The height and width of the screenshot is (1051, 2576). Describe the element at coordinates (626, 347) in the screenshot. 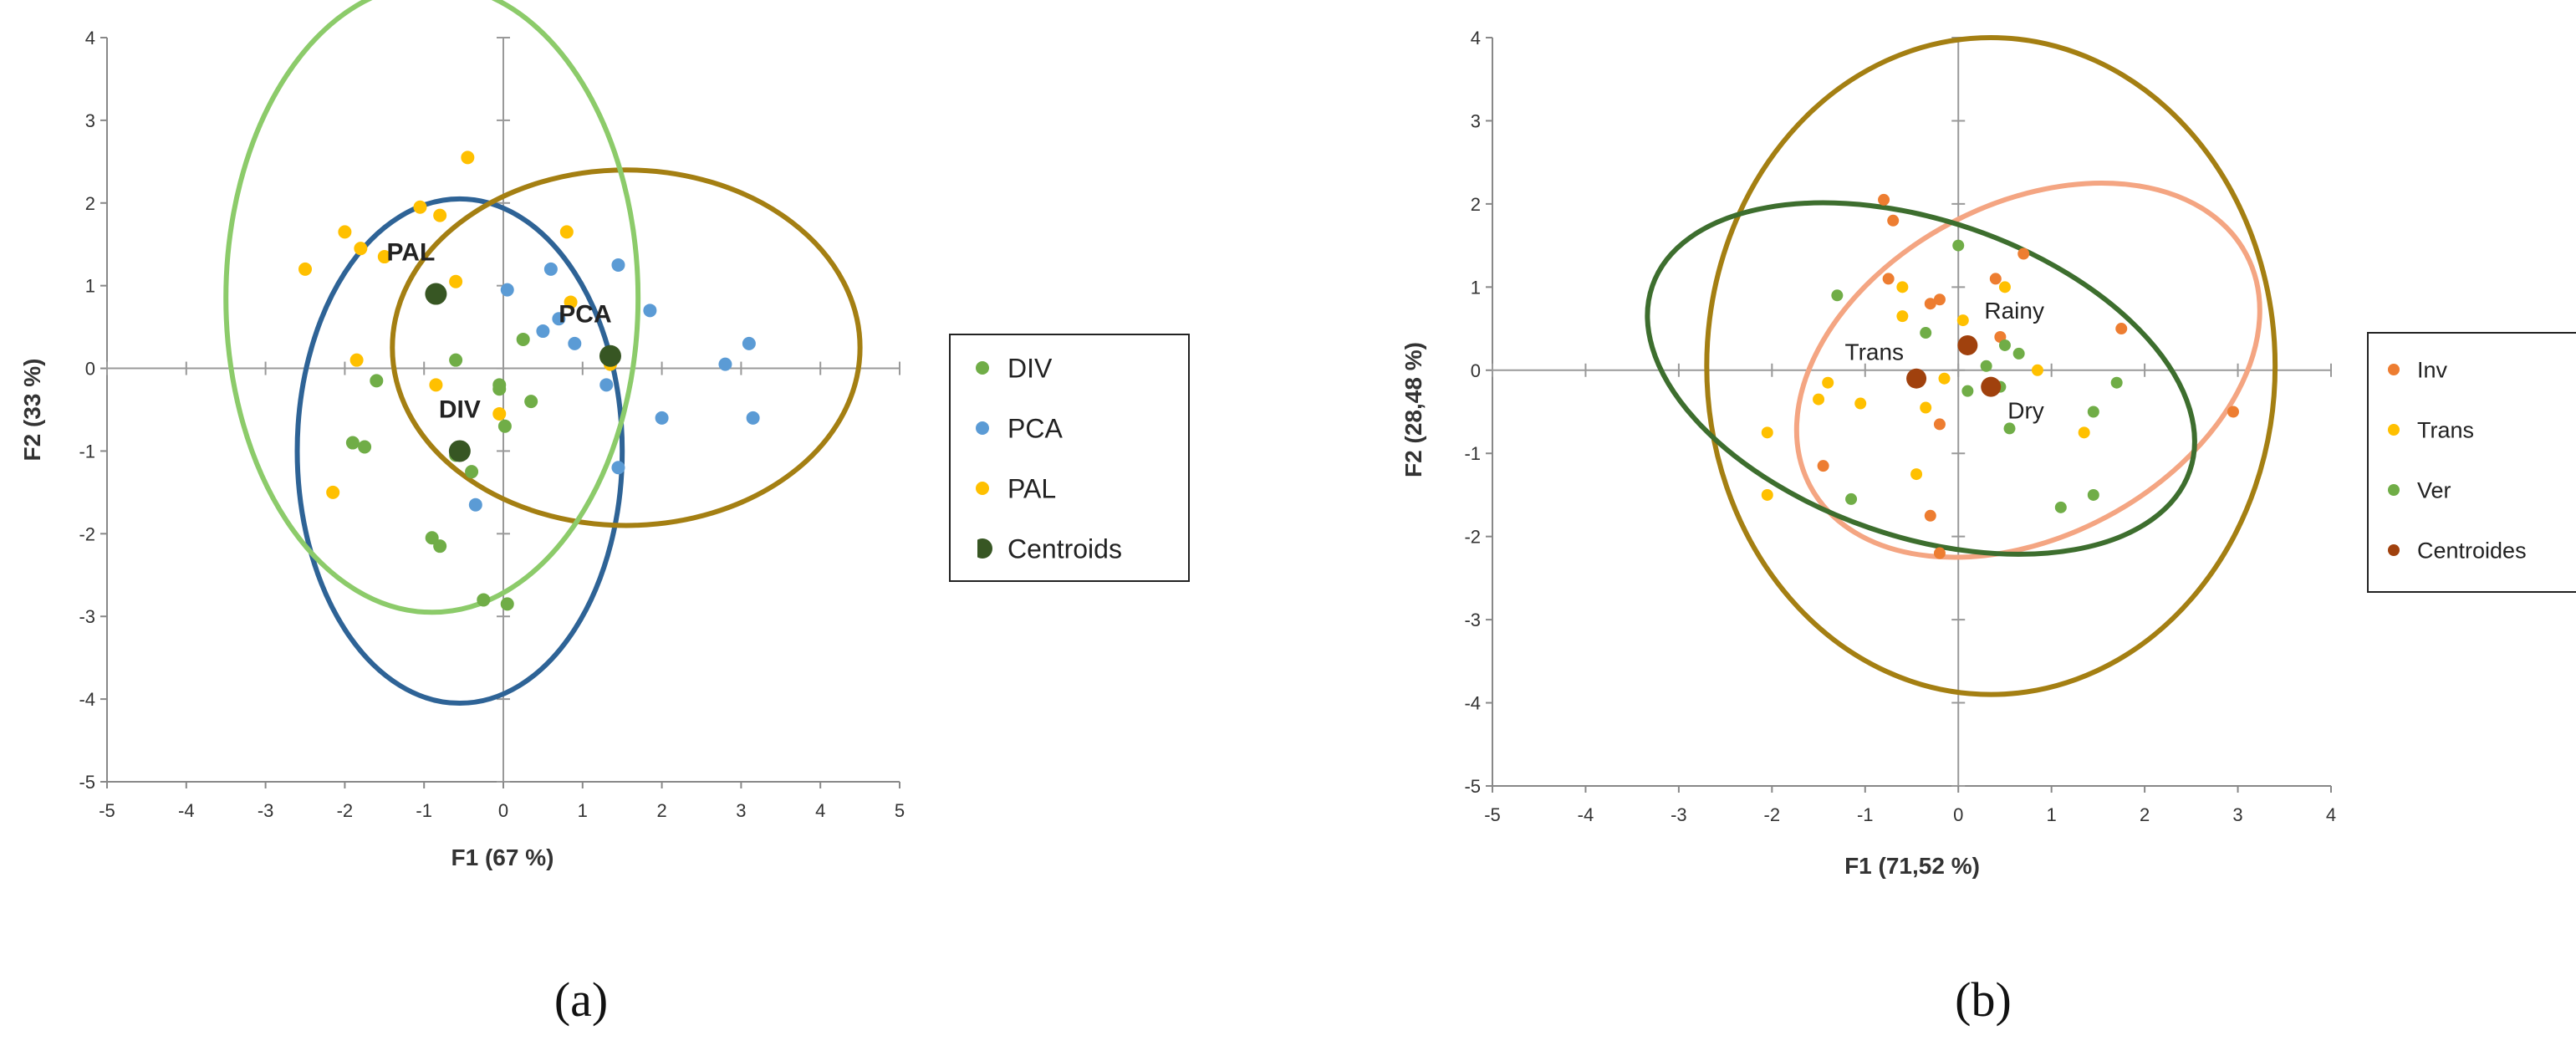

I see `confidence-ellipse-pca` at that location.